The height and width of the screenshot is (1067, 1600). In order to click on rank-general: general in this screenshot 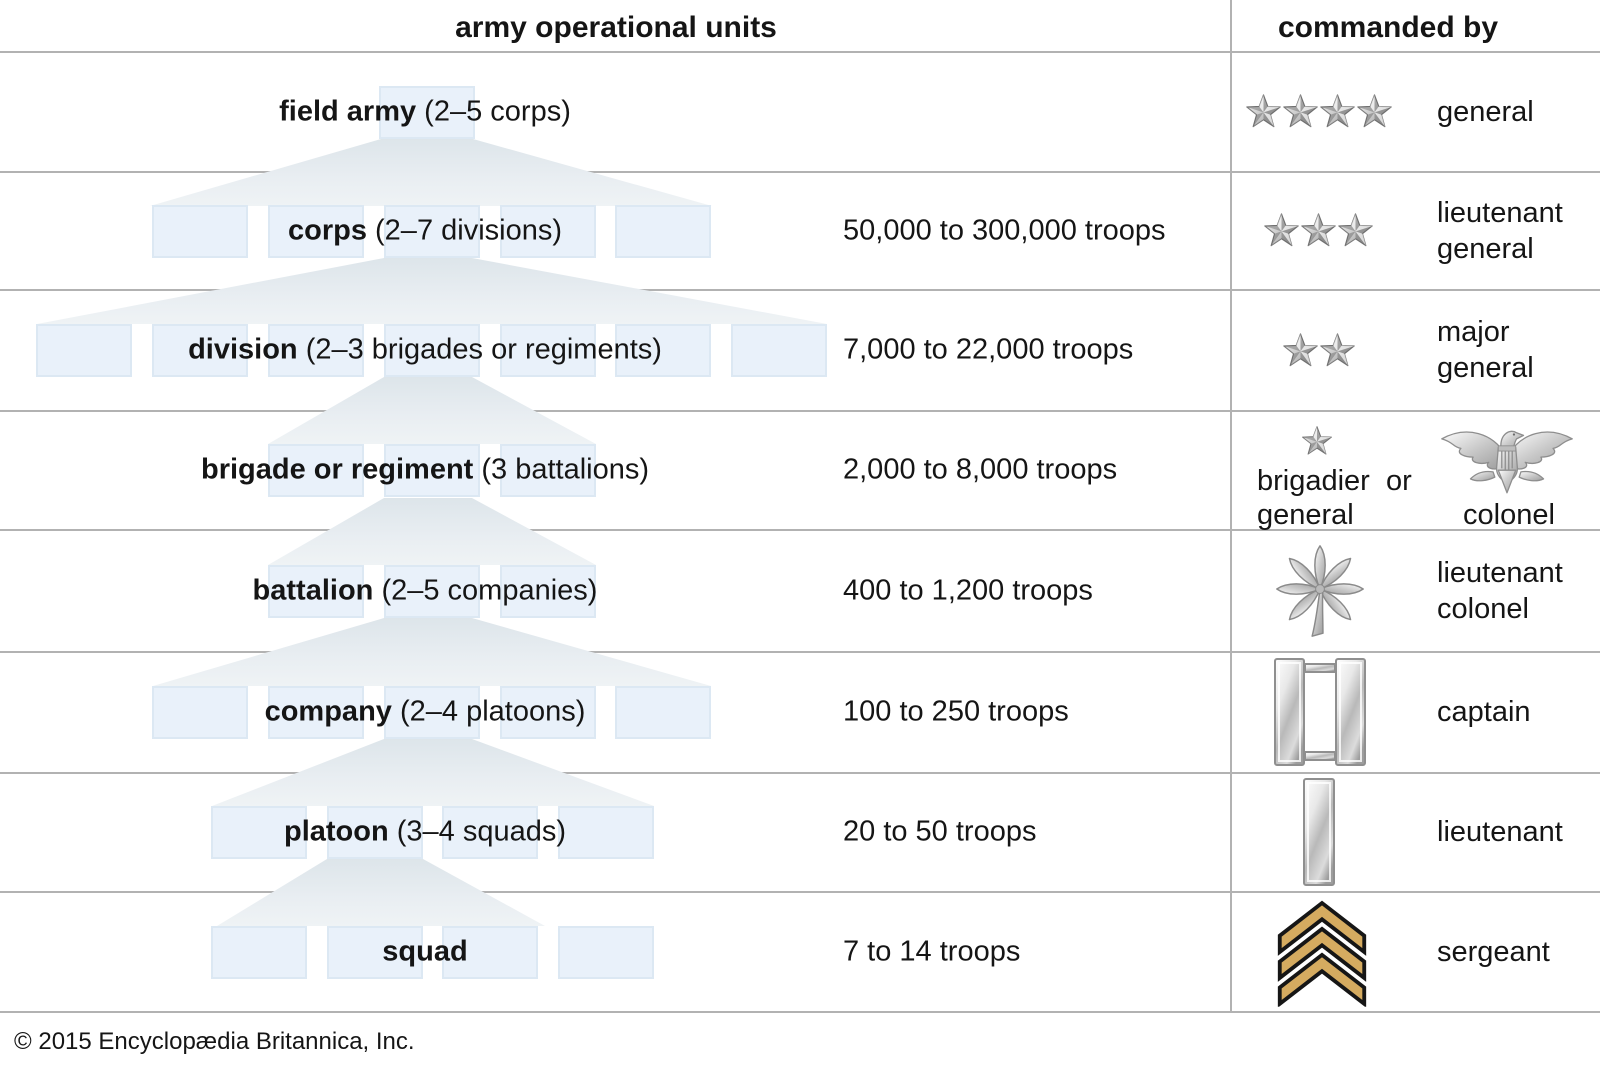, I will do `click(1485, 112)`.